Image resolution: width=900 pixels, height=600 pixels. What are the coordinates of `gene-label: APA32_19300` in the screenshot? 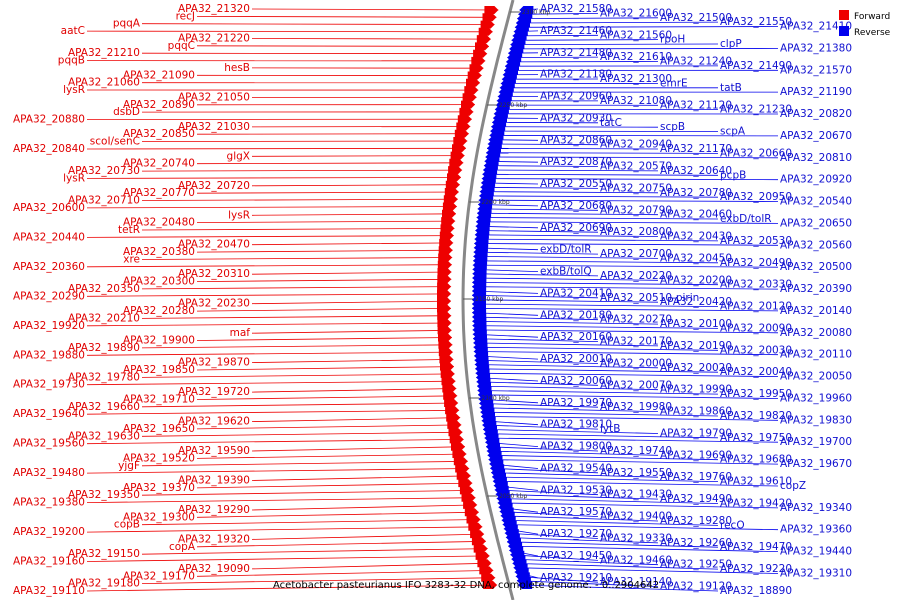 It's located at (159, 517).